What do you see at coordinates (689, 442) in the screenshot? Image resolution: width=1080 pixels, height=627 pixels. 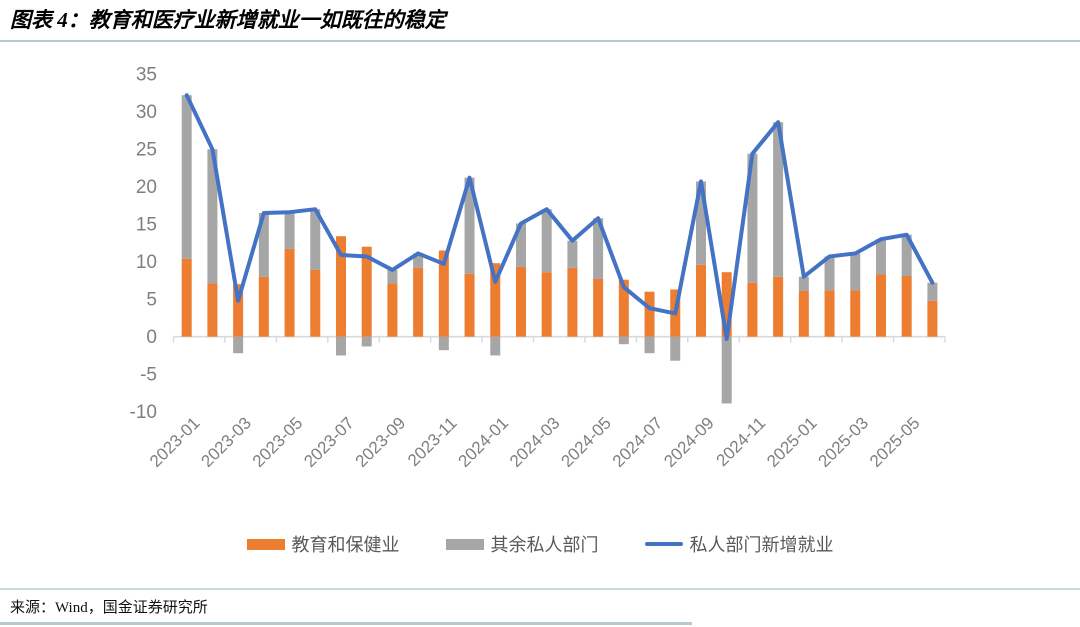 I see `x-axis-tick-label: 2024-09` at bounding box center [689, 442].